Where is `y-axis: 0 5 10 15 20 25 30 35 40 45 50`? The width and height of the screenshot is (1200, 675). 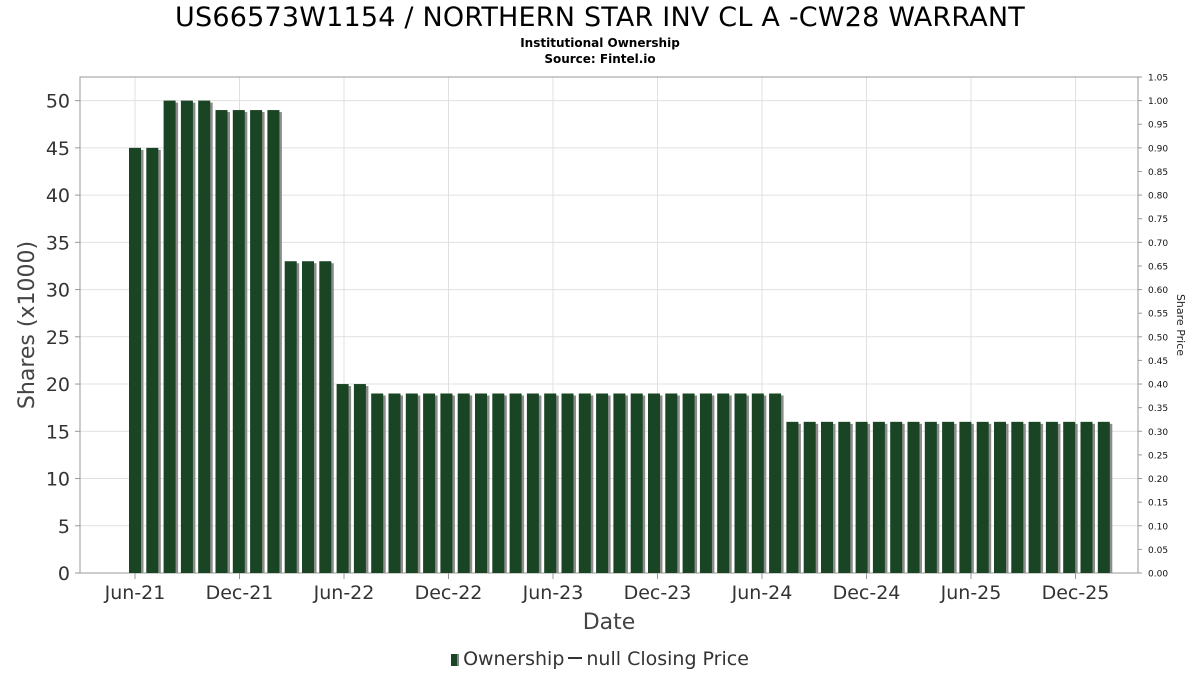
y-axis: 0 5 10 15 20 25 30 35 40 45 50 is located at coordinates (63, 338).